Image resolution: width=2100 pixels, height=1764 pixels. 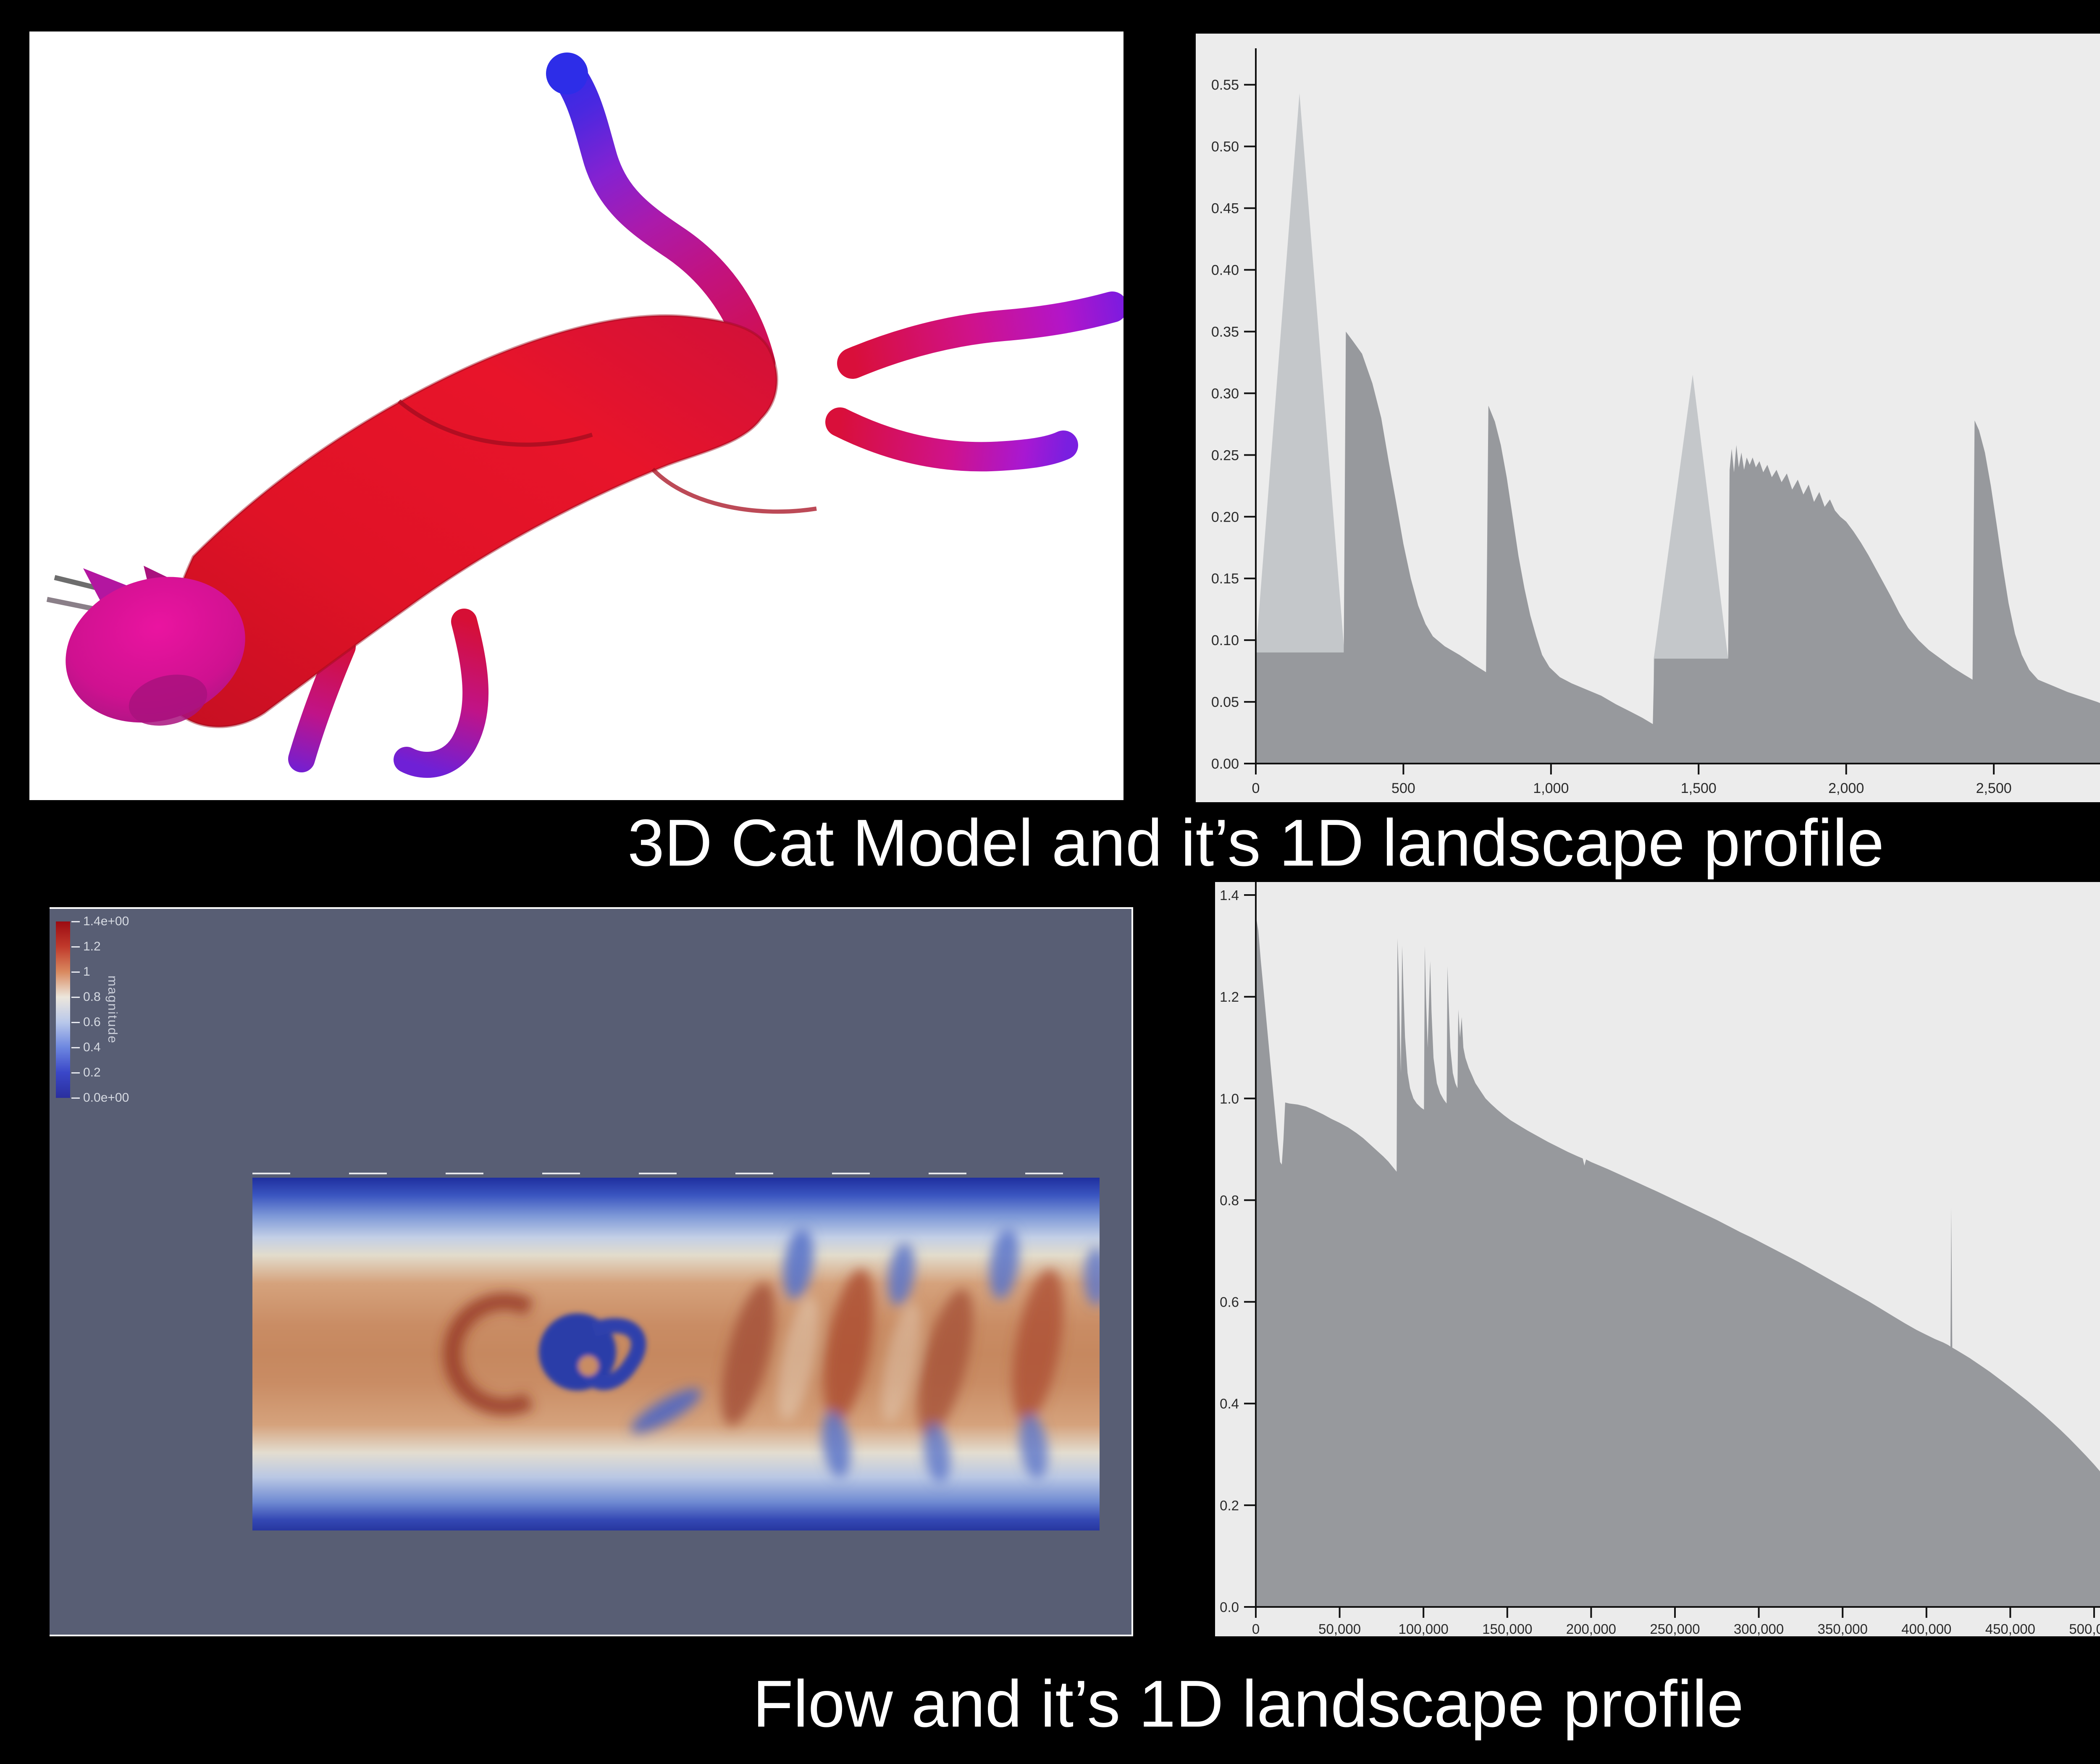 What do you see at coordinates (980, 335) in the screenshot?
I see `cat-hind-leg-upper` at bounding box center [980, 335].